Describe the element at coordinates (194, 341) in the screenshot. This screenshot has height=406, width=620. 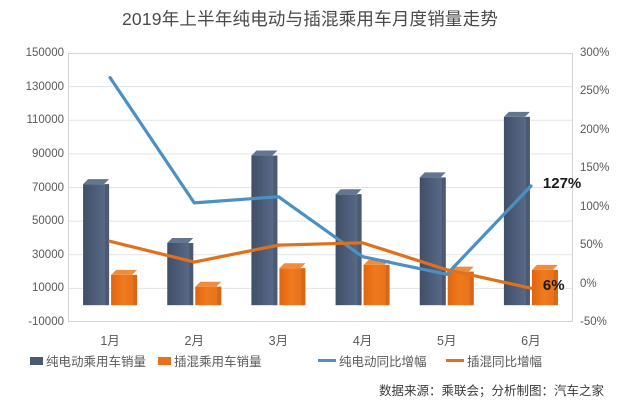
I see `x-axis-tick-label: 2月` at that location.